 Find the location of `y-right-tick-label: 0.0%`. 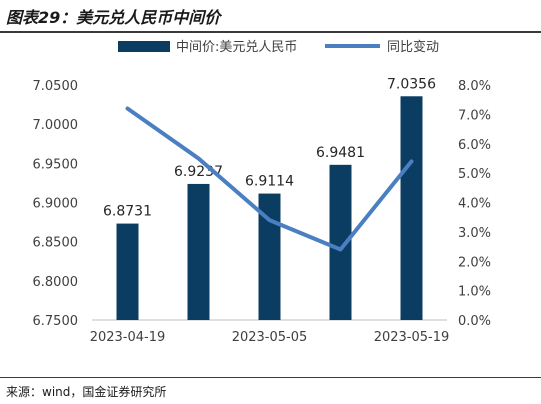

y-right-tick-label: 0.0% is located at coordinates (474, 321).